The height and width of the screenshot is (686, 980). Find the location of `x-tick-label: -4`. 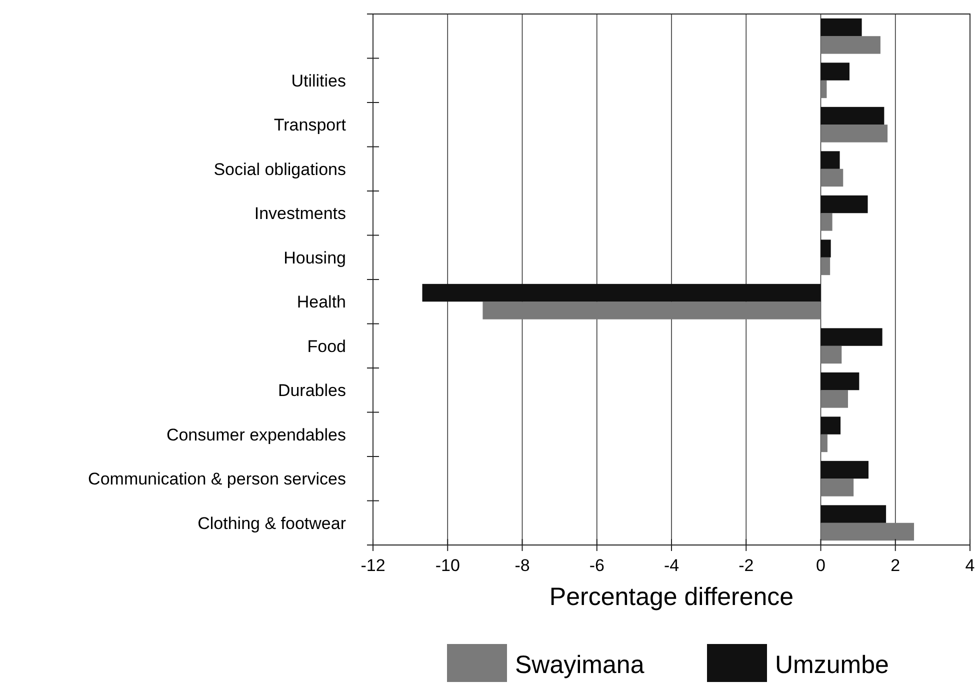

x-tick-label: -4 is located at coordinates (672, 565).